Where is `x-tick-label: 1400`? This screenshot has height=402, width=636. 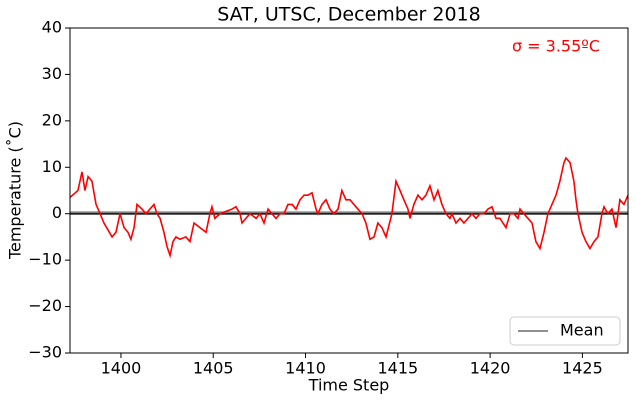
x-tick-label: 1400 is located at coordinates (121, 368).